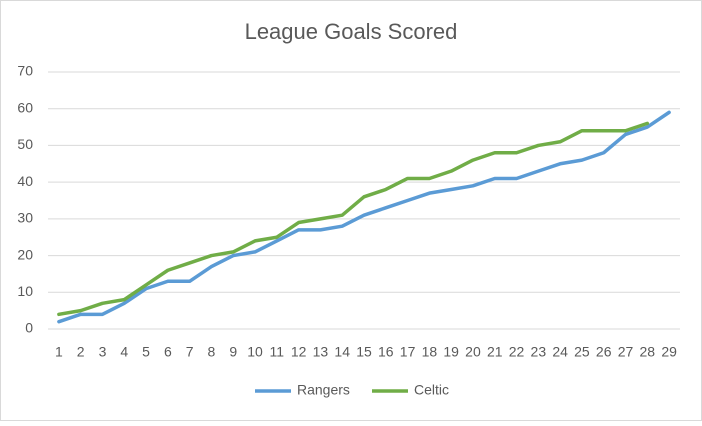 The image size is (702, 426). I want to click on y-tick-label: 70, so click(25, 71).